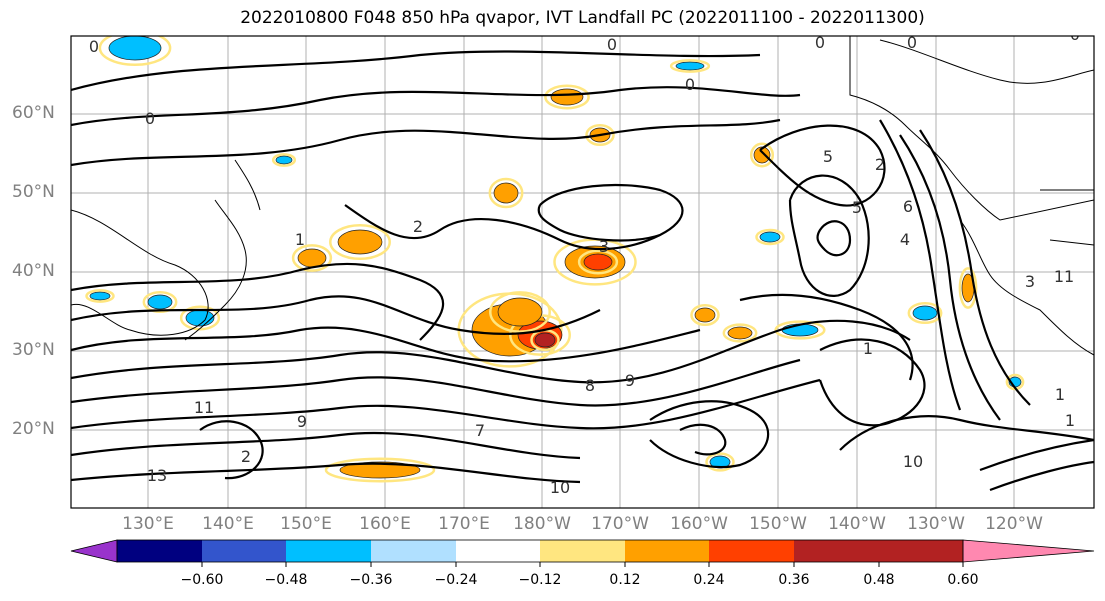  I want to click on lat-label: 50°N, so click(33, 192).